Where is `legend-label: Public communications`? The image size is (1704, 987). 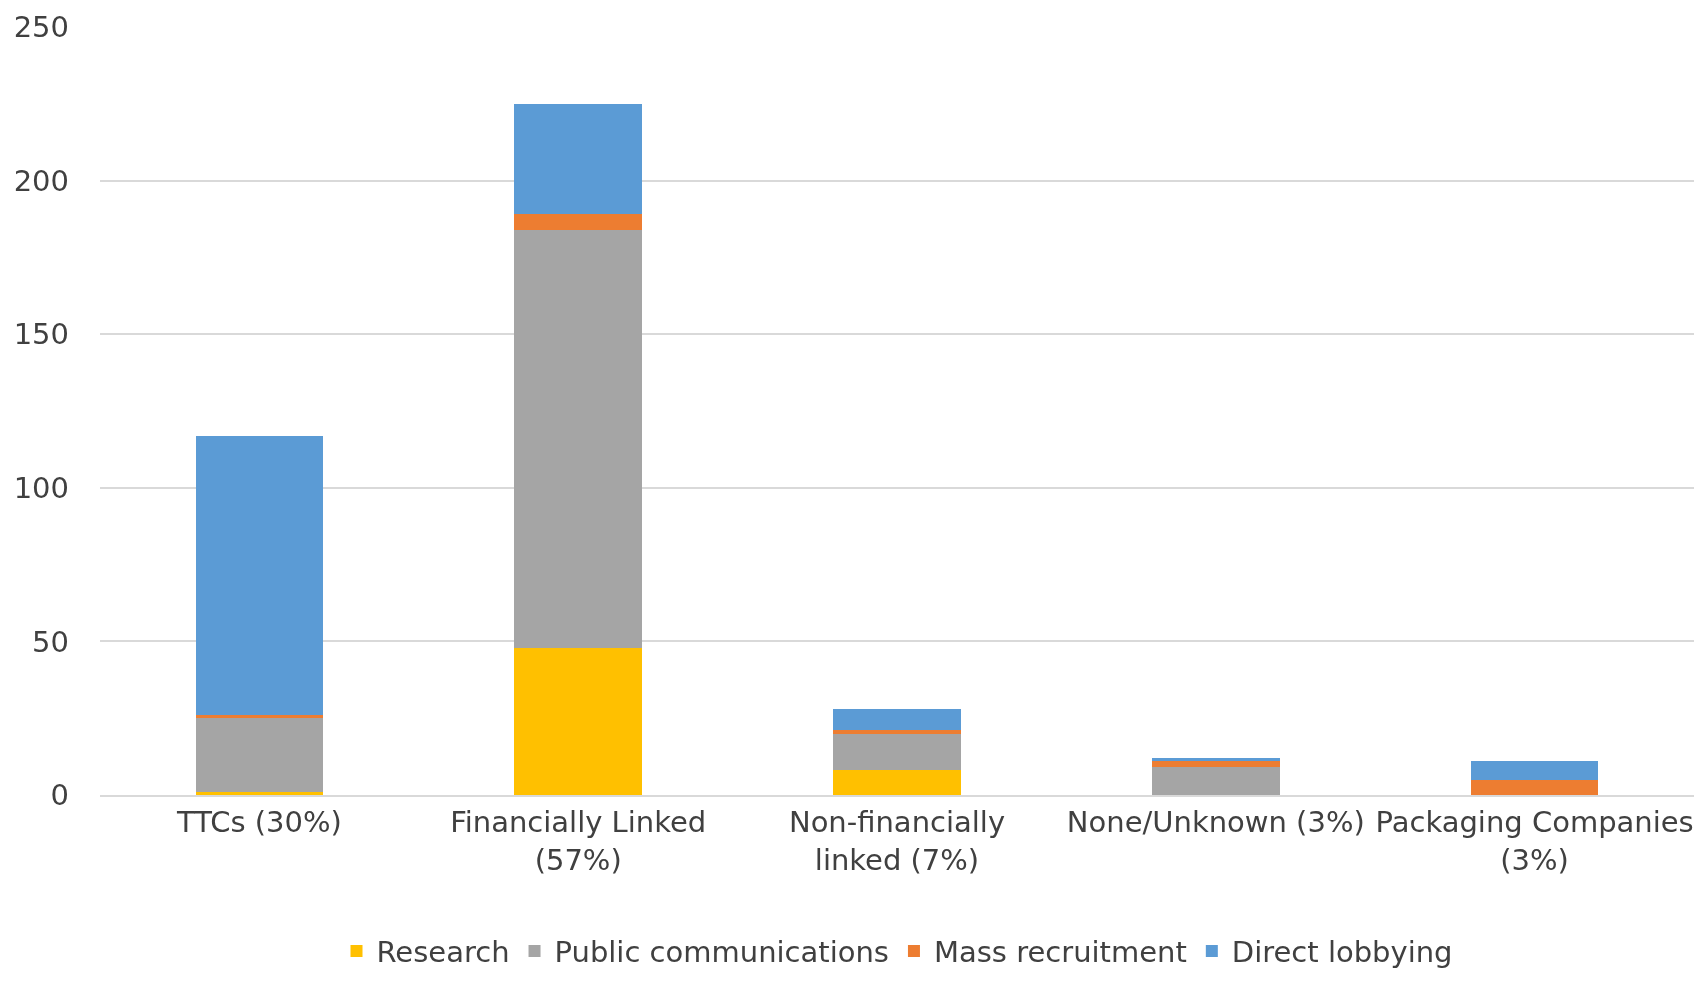 legend-label: Public communications is located at coordinates (721, 952).